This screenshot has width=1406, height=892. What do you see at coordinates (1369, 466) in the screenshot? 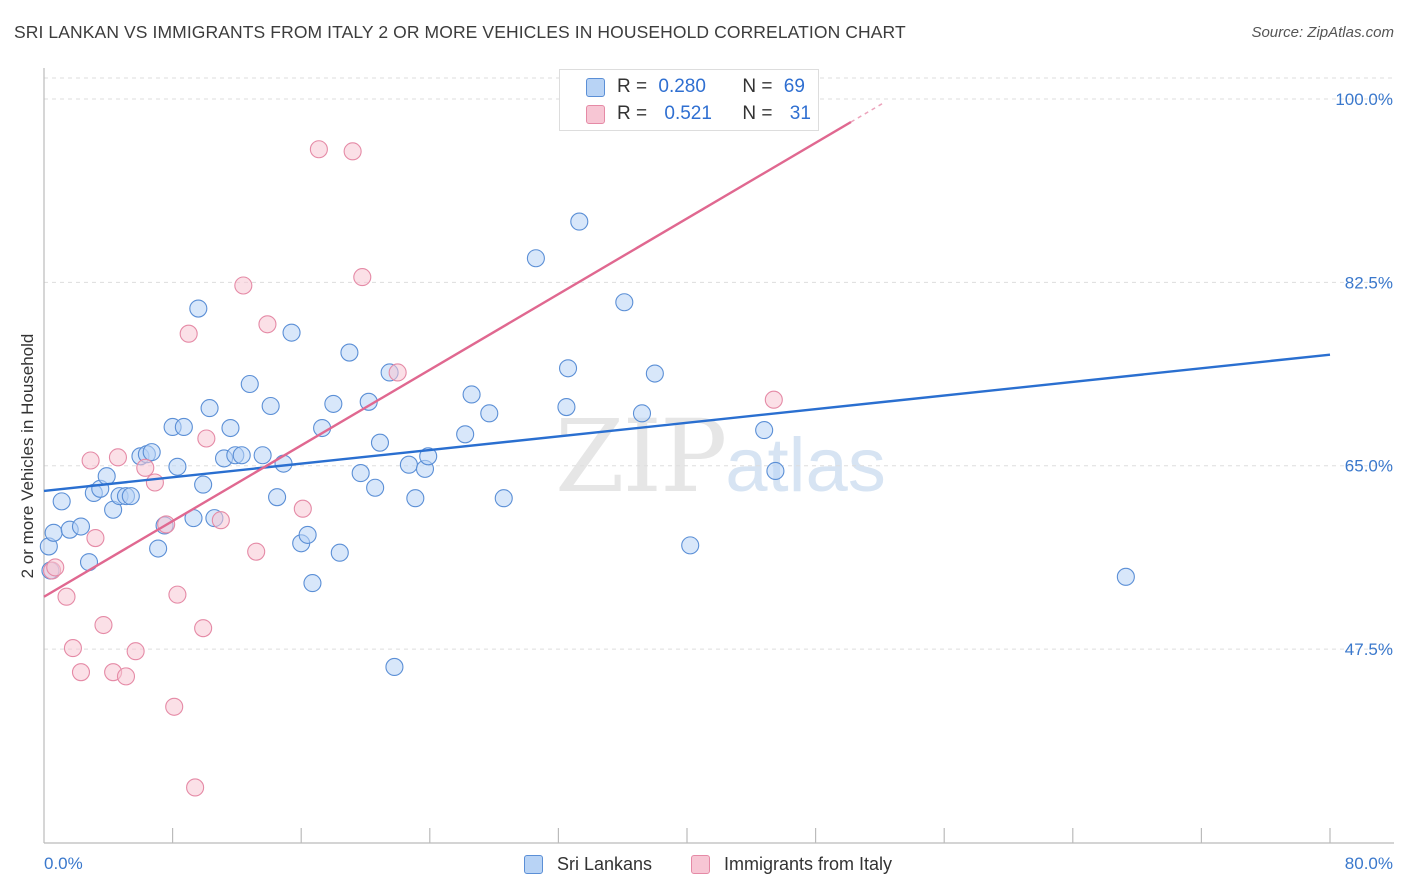
I see `y-tick-label: 65.0%` at bounding box center [1369, 466].